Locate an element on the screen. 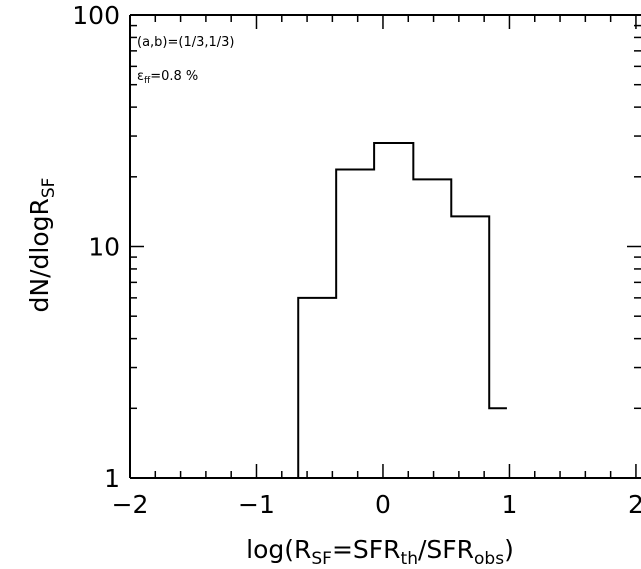  x-axis-label: log(RSF=SFRth/SFRobs) is located at coordinates (380, 552).